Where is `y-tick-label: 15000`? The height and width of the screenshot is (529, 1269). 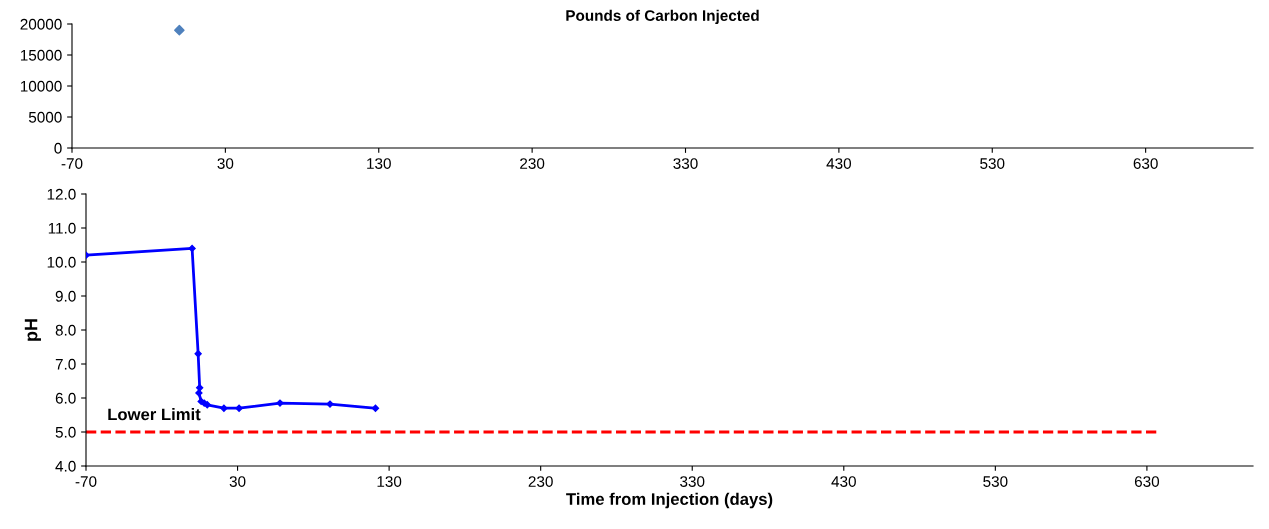
y-tick-label: 15000 is located at coordinates (41, 55).